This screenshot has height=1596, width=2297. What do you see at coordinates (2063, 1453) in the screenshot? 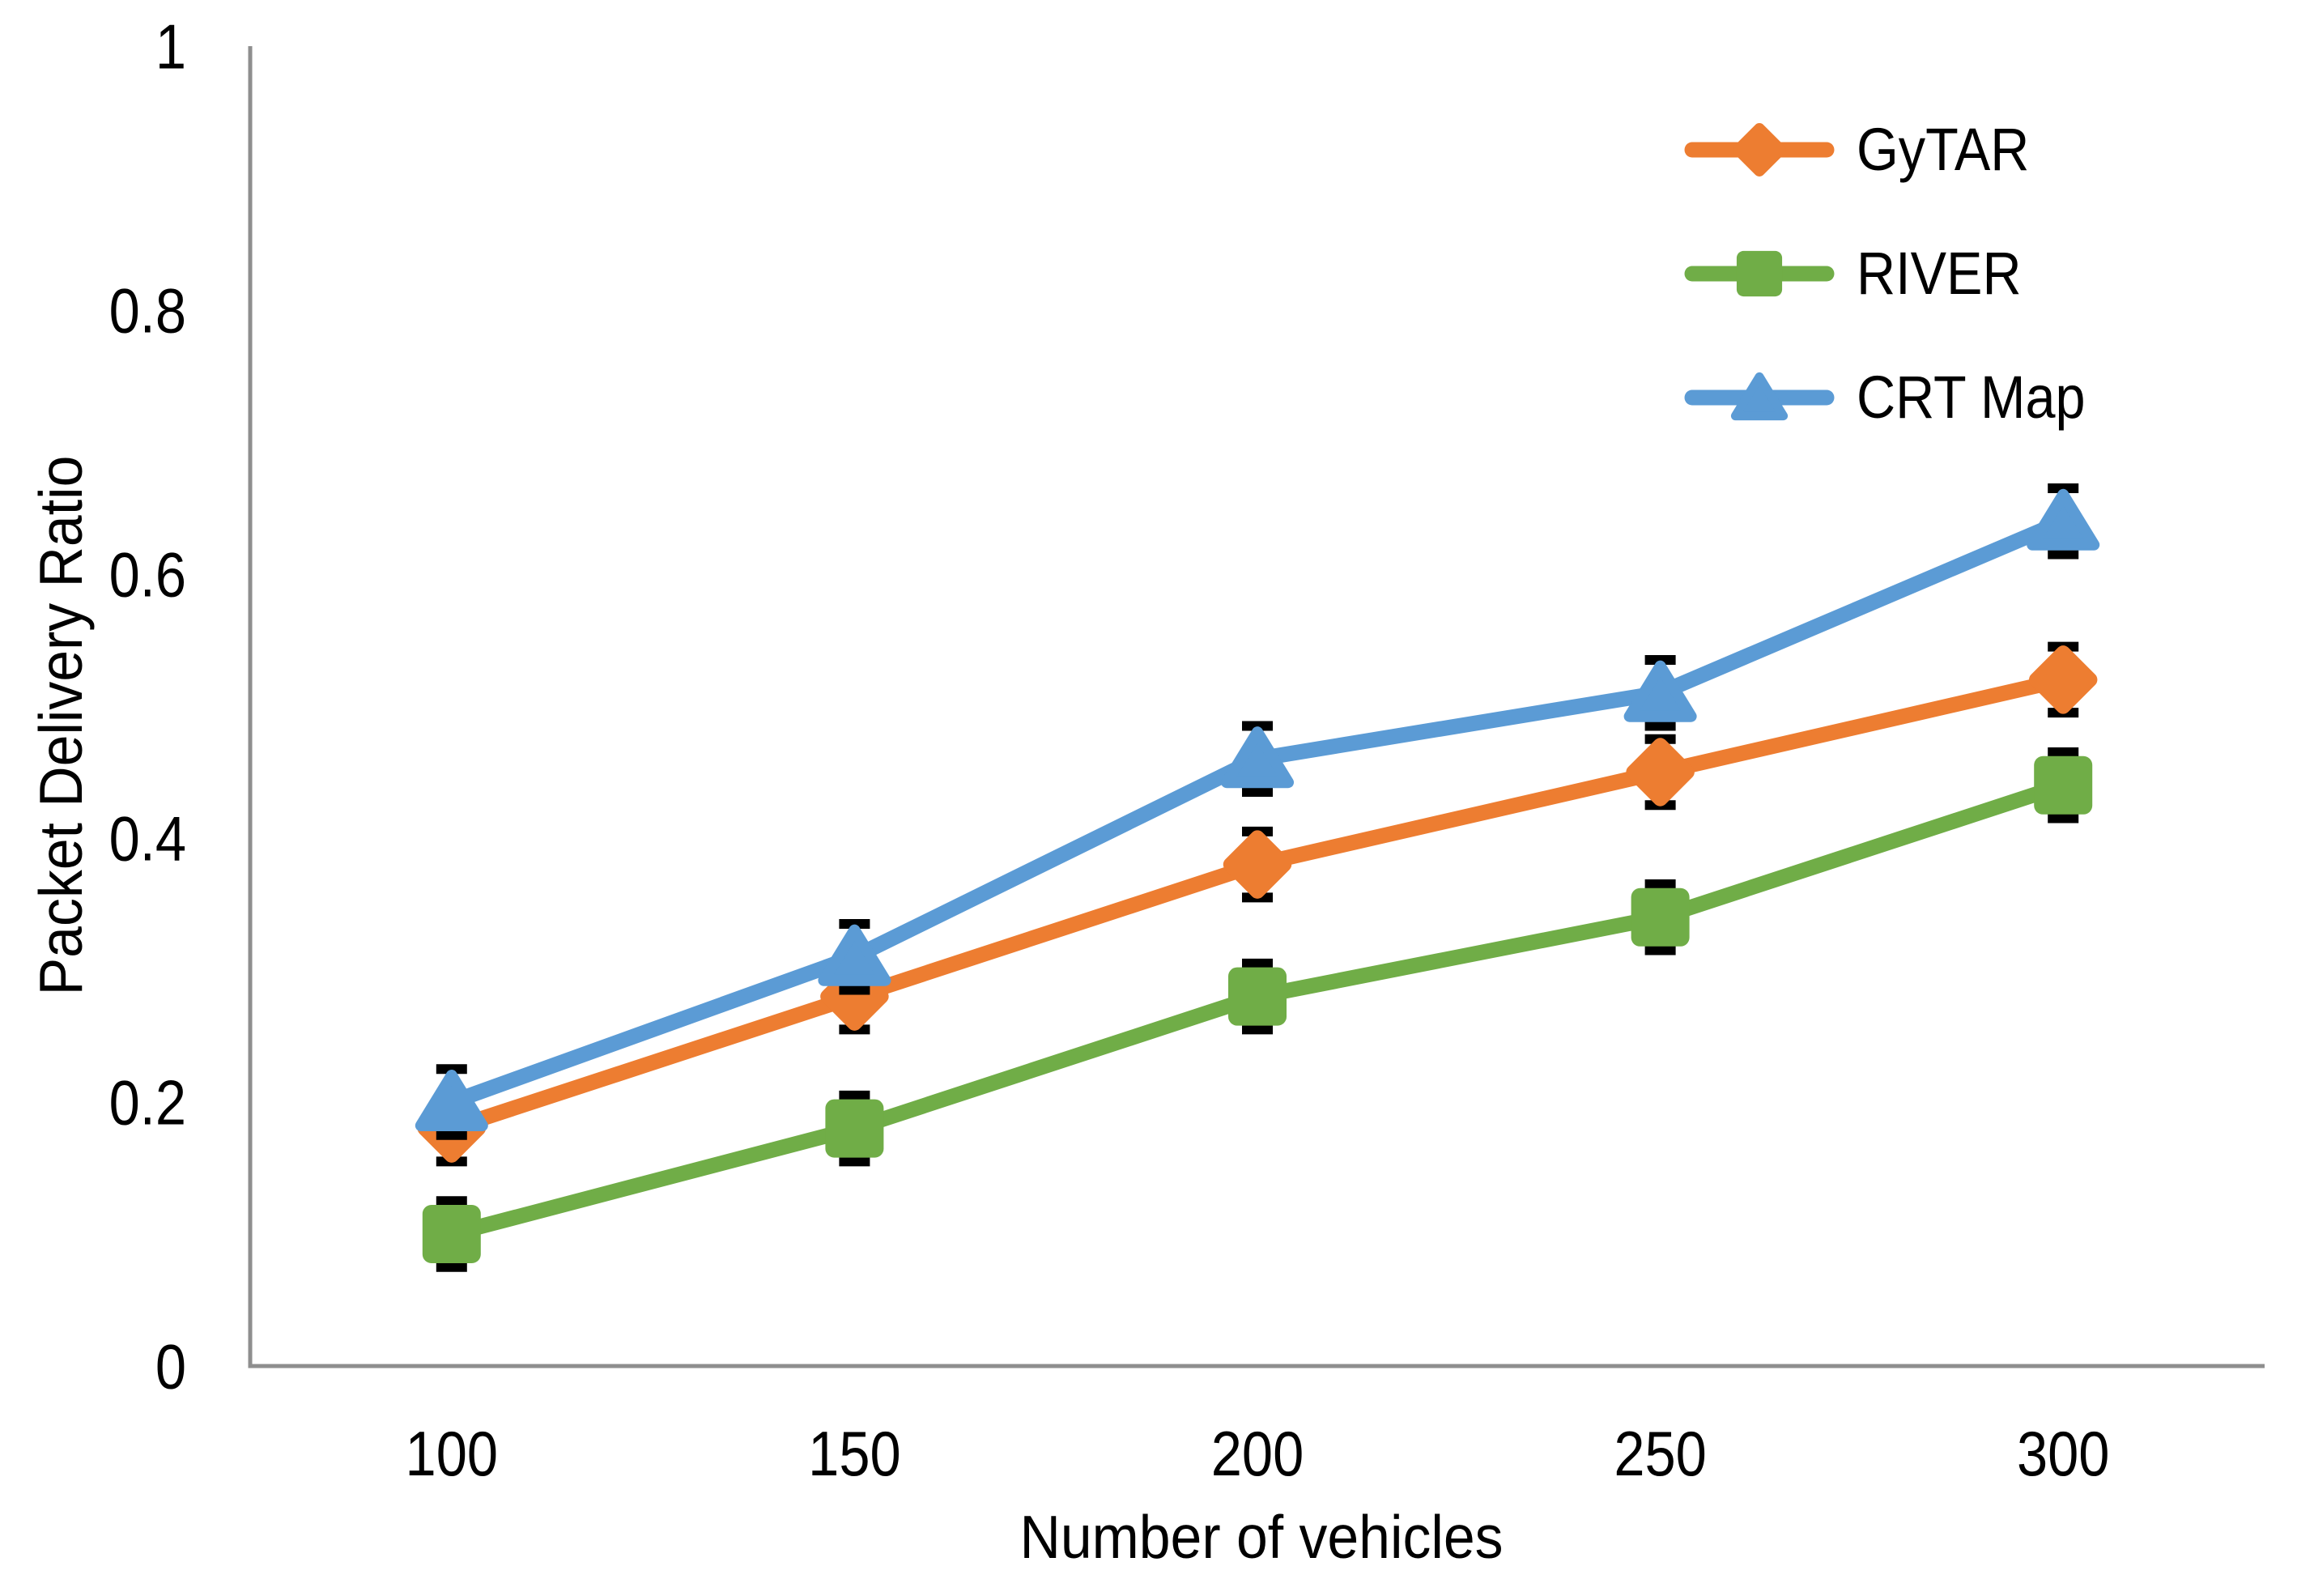
I see `x-tick-label-300: 300` at bounding box center [2063, 1453].